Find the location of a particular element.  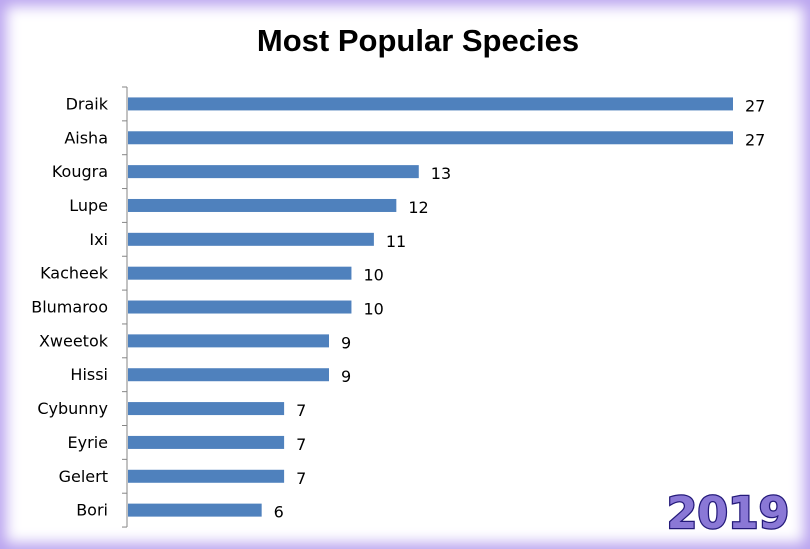

bar-aisha is located at coordinates (430, 138).